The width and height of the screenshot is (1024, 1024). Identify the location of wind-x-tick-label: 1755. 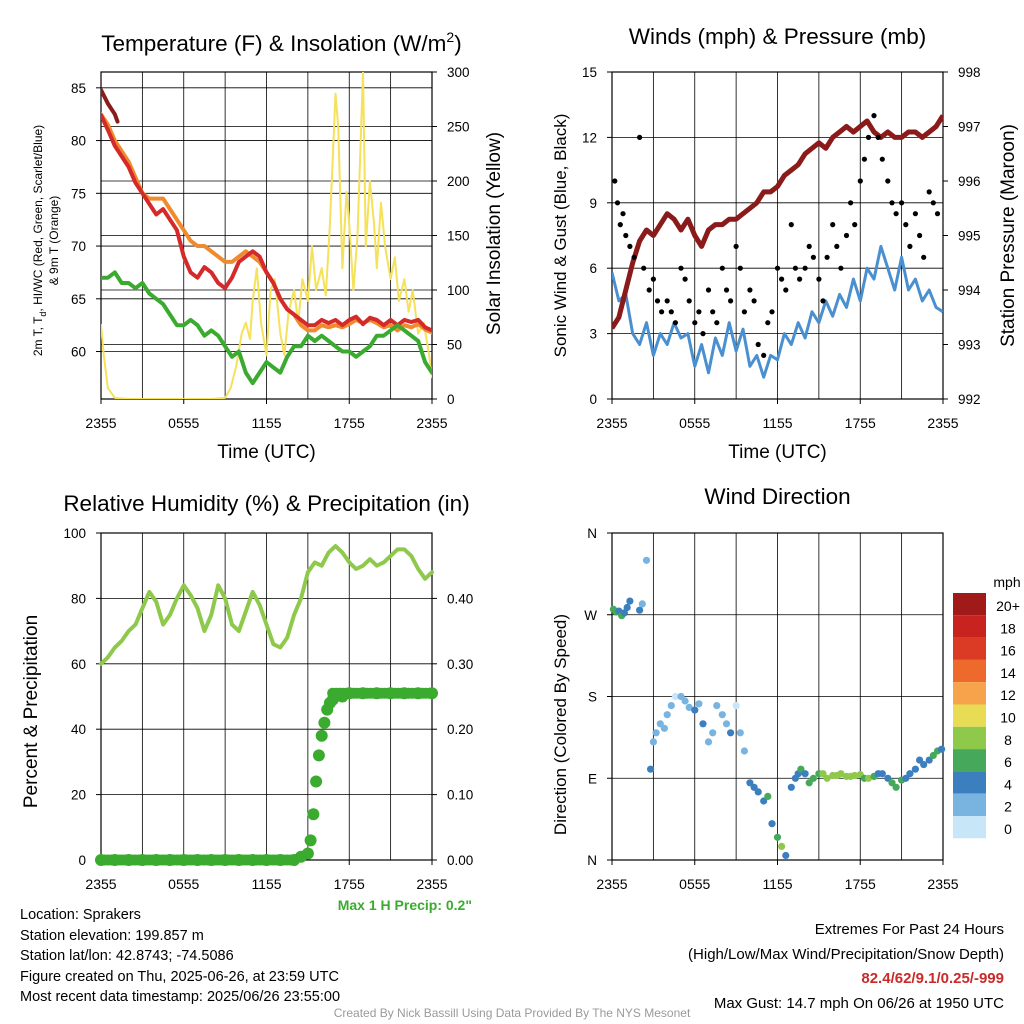
(860, 423).